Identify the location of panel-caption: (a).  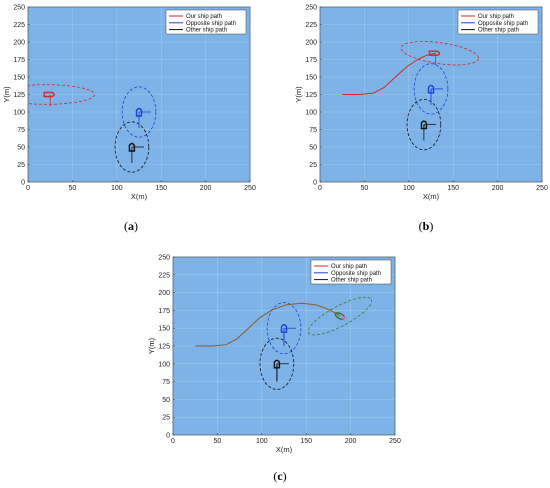
(131, 226).